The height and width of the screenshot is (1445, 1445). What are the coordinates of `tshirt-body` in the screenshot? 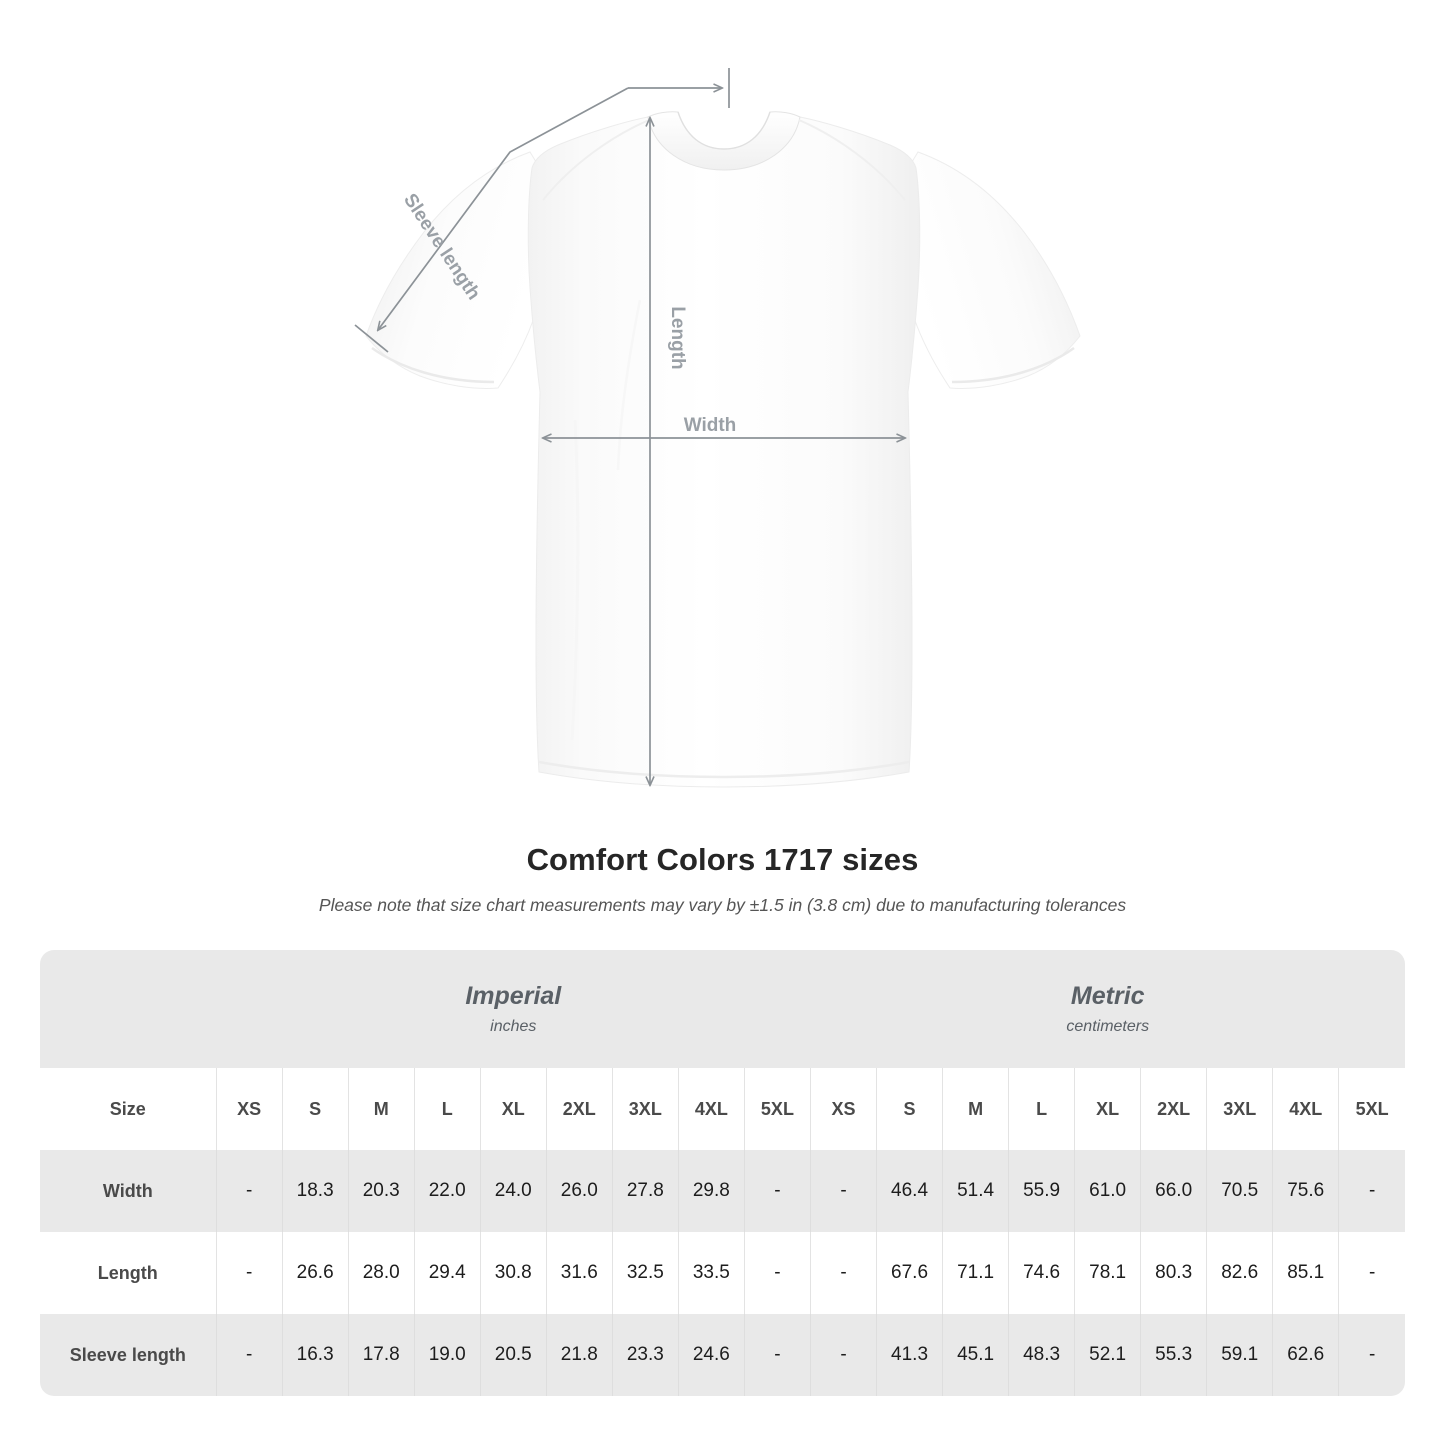 It's located at (724, 452).